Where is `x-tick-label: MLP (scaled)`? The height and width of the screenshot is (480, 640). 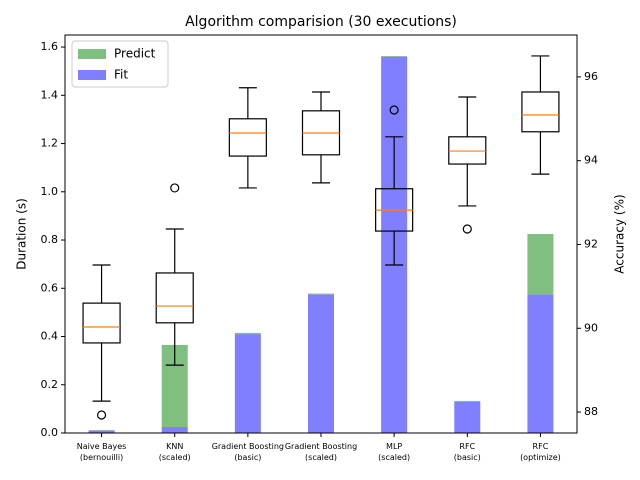 x-tick-label: MLP (scaled) is located at coordinates (394, 452).